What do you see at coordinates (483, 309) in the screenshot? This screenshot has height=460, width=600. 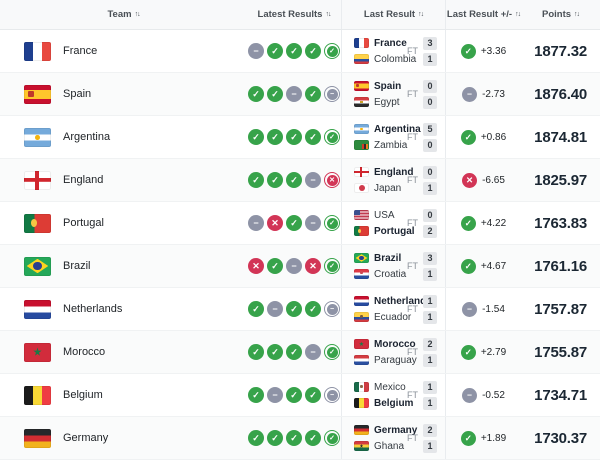 I see `last-result-delta-cell: − -1.54` at bounding box center [483, 309].